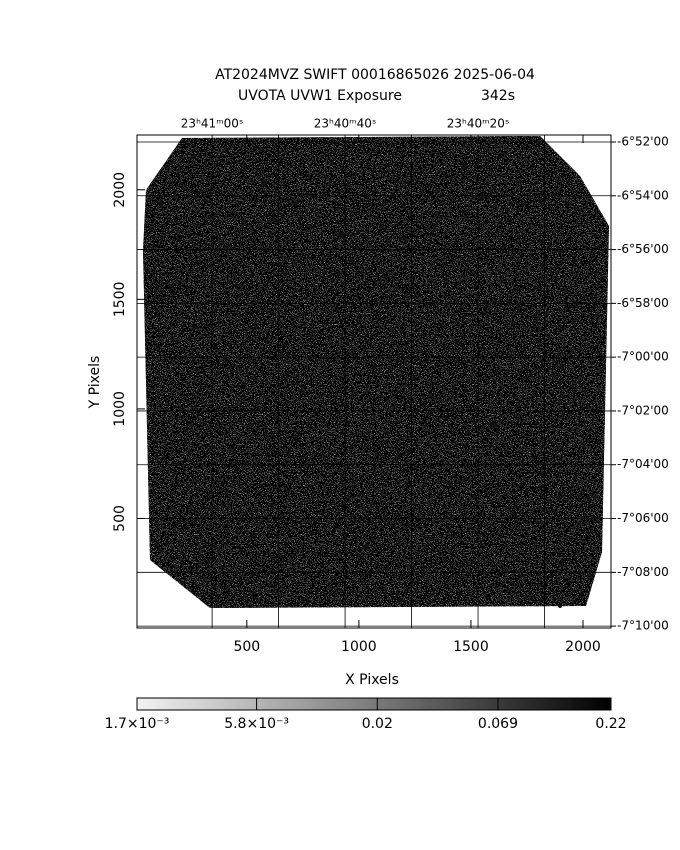 The width and height of the screenshot is (680, 850). I want to click on x2-tick-label: 23ʰ40ᵐ20ˢ, so click(478, 124).